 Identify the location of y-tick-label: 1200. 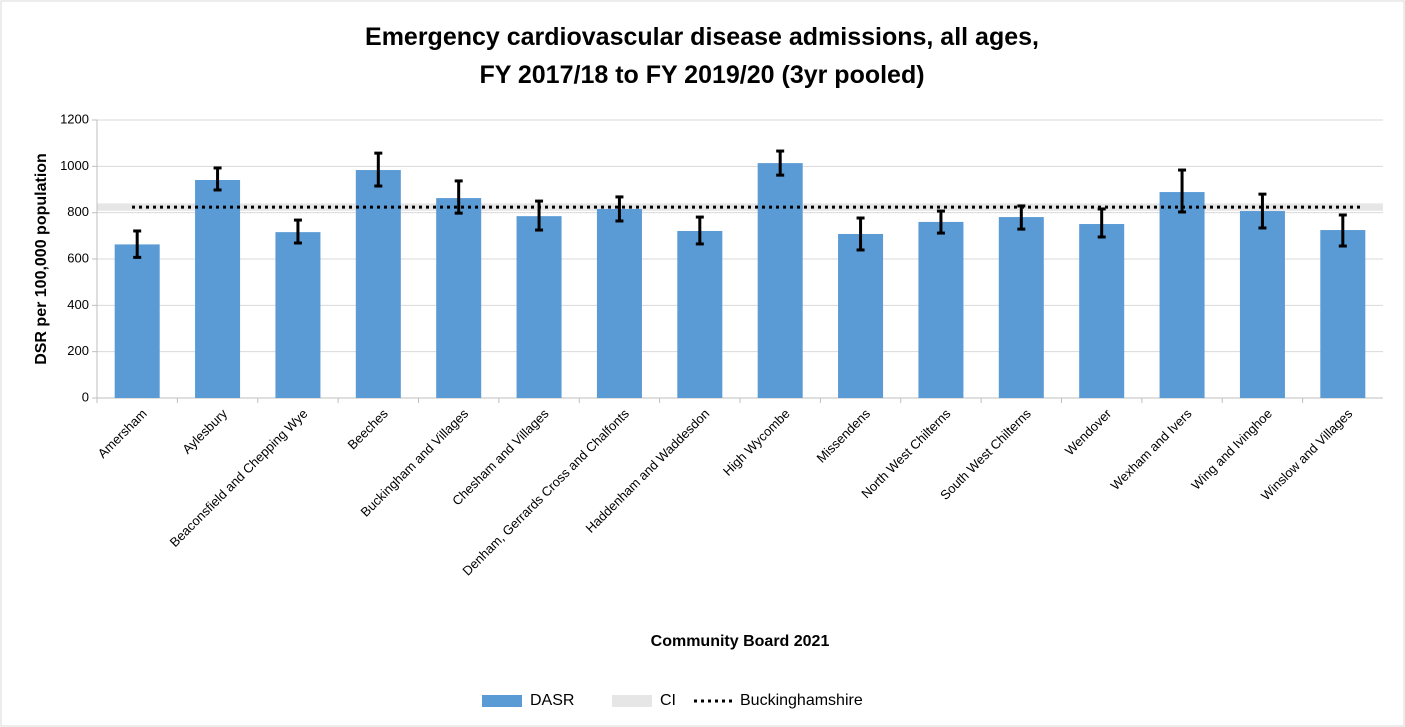
(74, 118).